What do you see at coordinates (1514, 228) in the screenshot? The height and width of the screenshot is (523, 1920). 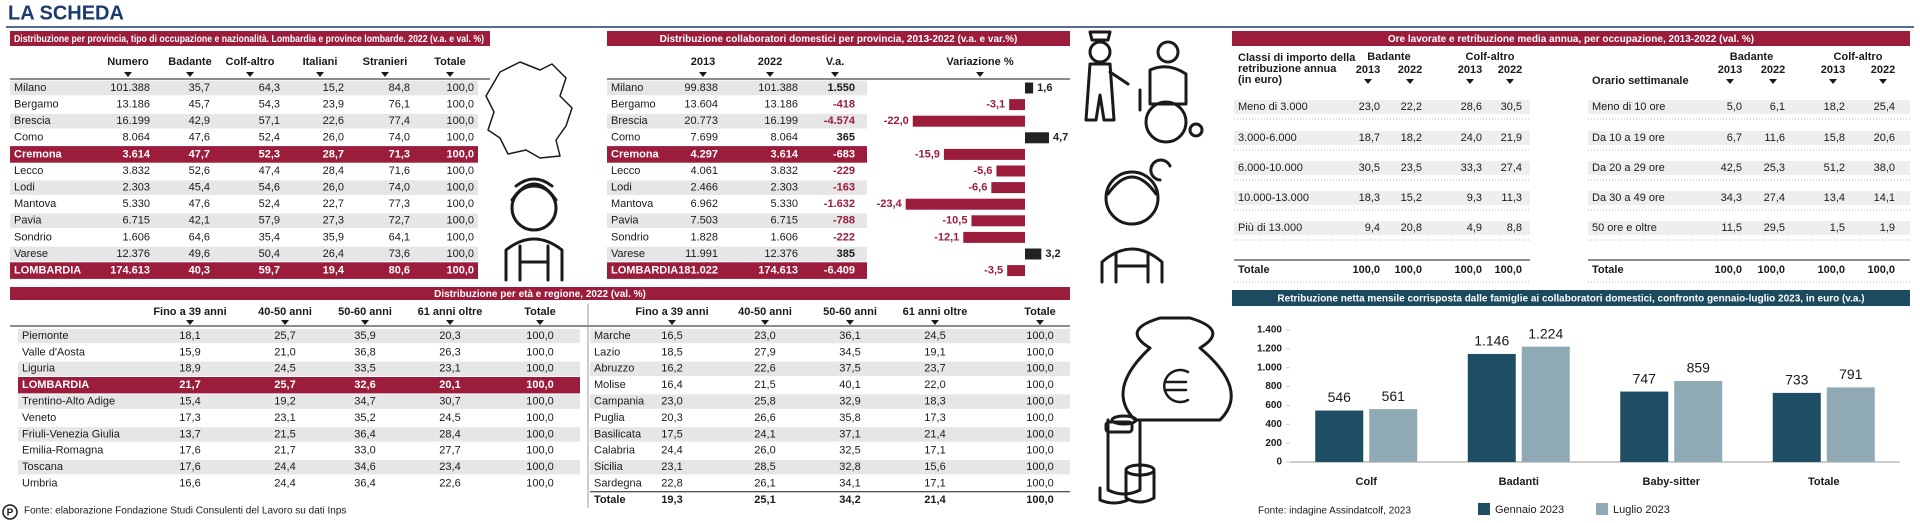 I see `cell: 8,8` at bounding box center [1514, 228].